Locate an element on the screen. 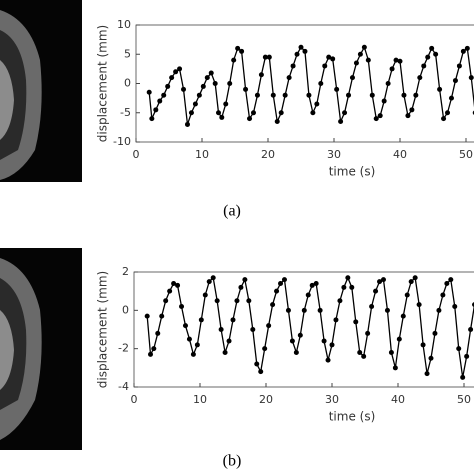 The height and width of the screenshot is (474, 474). x-tick-label: 0 is located at coordinates (136, 154).